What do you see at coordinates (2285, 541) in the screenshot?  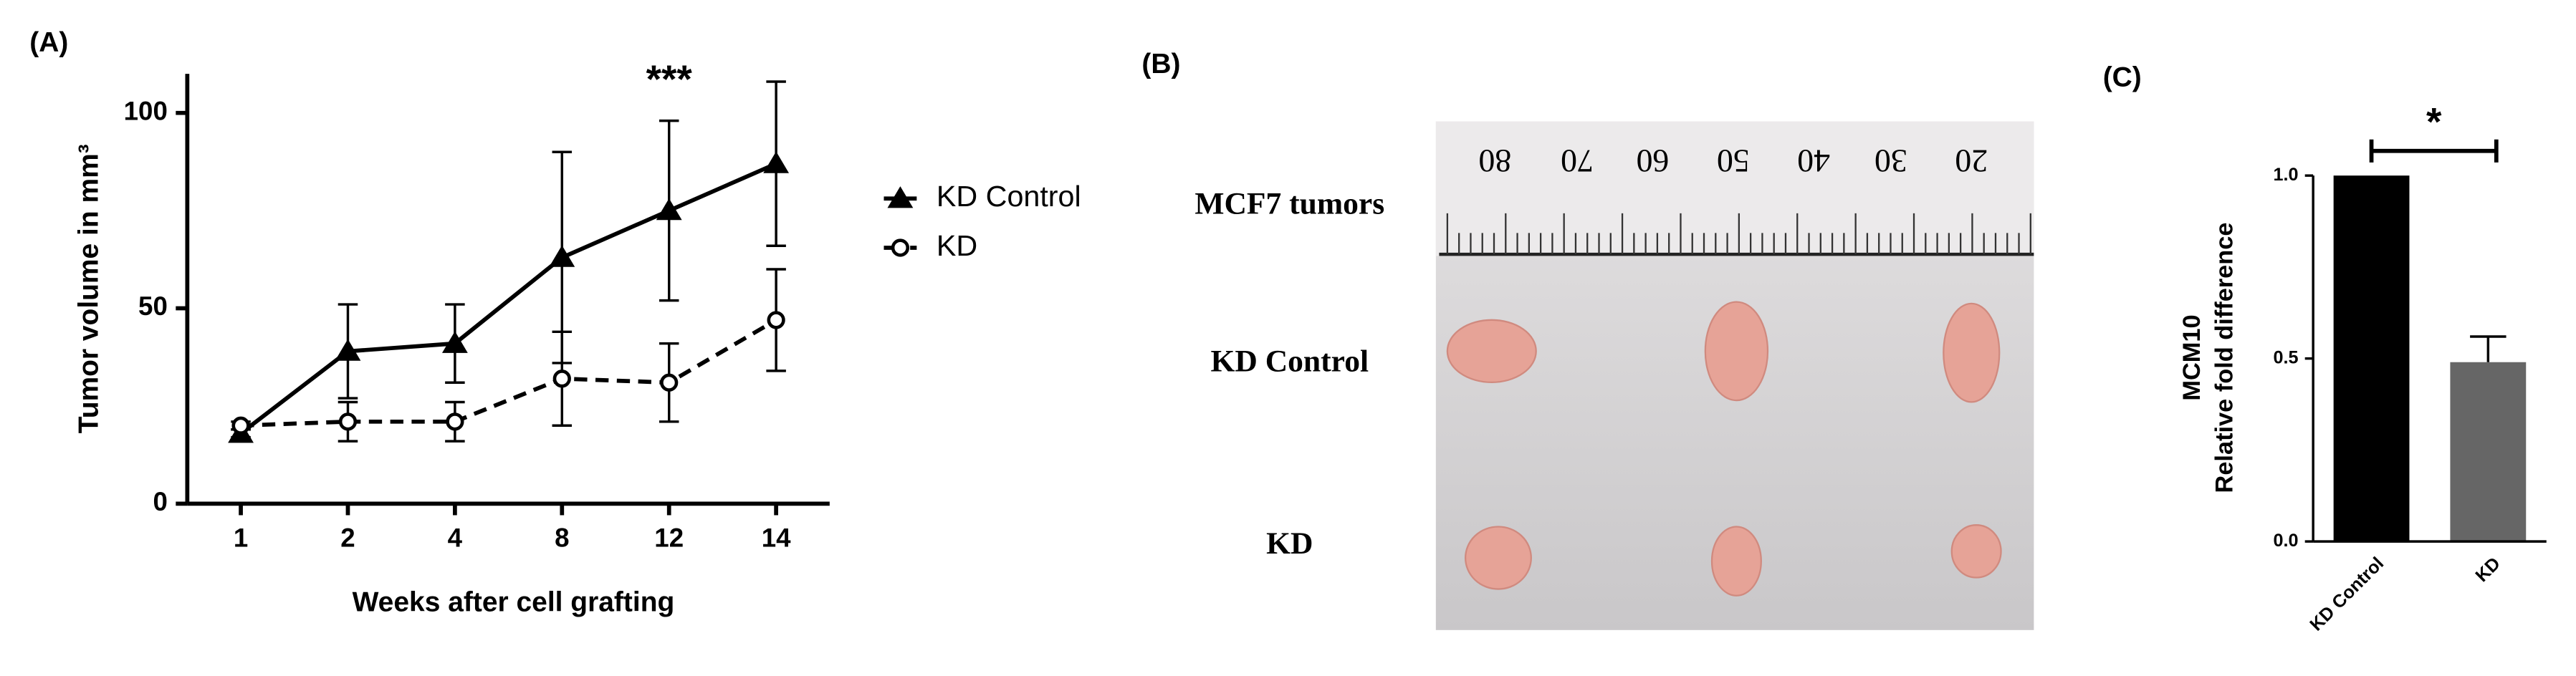 I see `y-tick-label: 0.0` at bounding box center [2285, 541].